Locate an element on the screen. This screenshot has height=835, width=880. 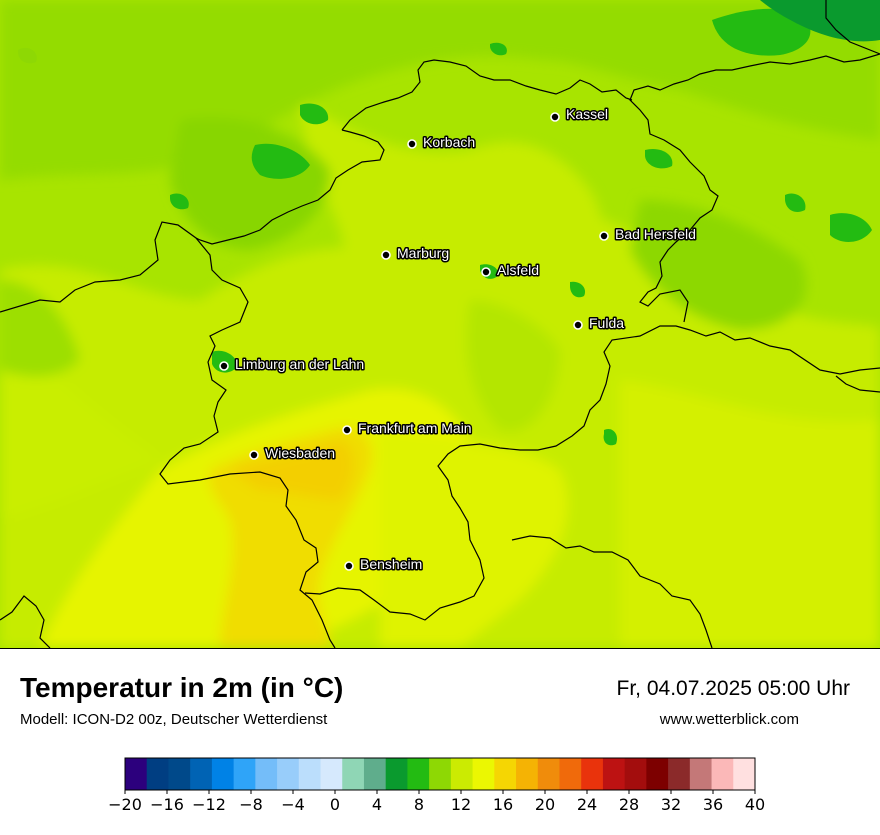
legend-border is located at coordinates (440, 774).